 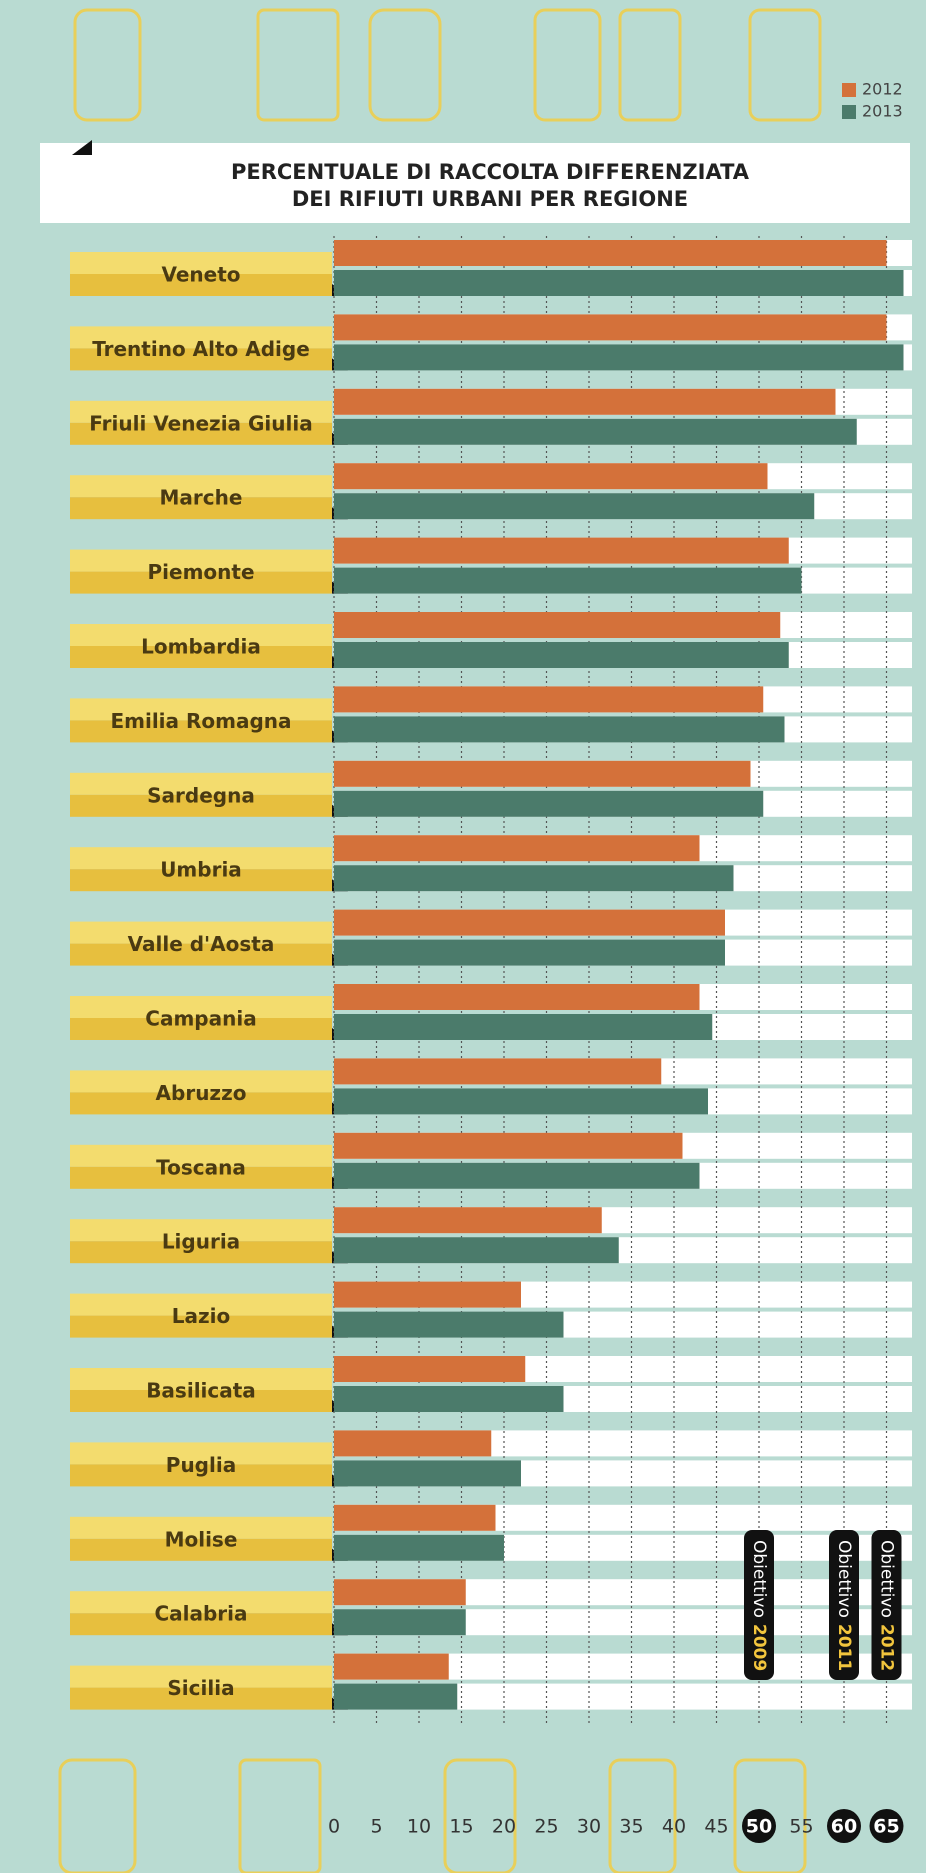 What do you see at coordinates (201, 795) in the screenshot?
I see `category-label: Sardegna` at bounding box center [201, 795].